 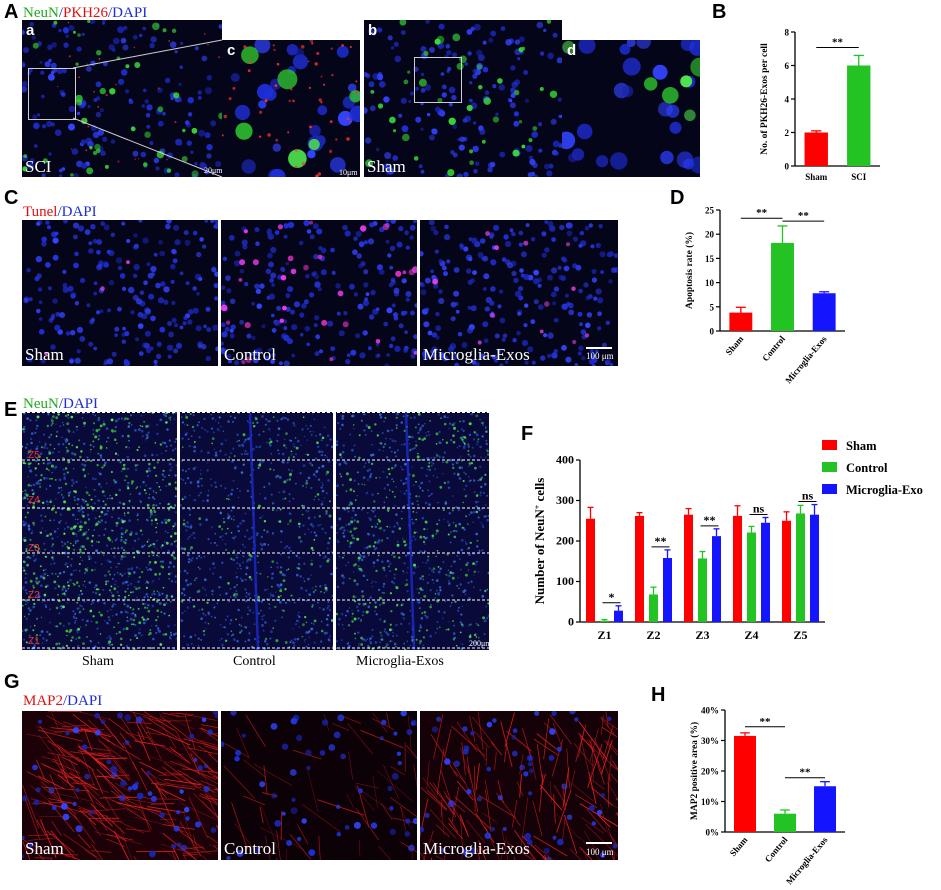 What do you see at coordinates (120, 785) in the screenshot?
I see `micrograph-map2-sham: Sham` at bounding box center [120, 785].